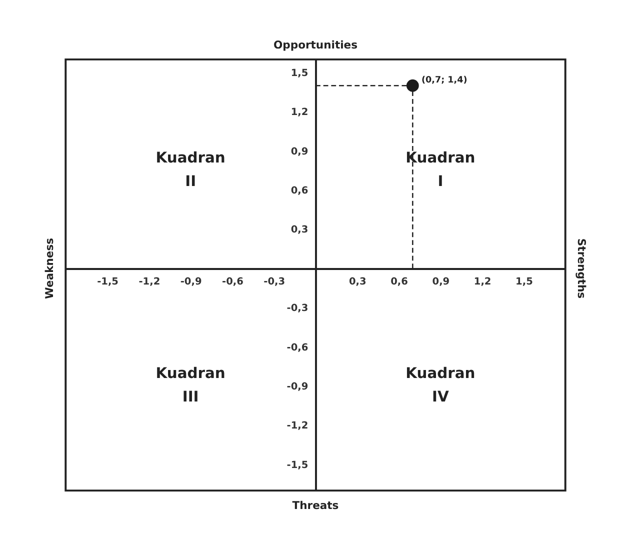 Image resolution: width=631 pixels, height=555 pixels. Describe the element at coordinates (191, 282) in the screenshot. I see `x-tick-label: -0,9` at that location.